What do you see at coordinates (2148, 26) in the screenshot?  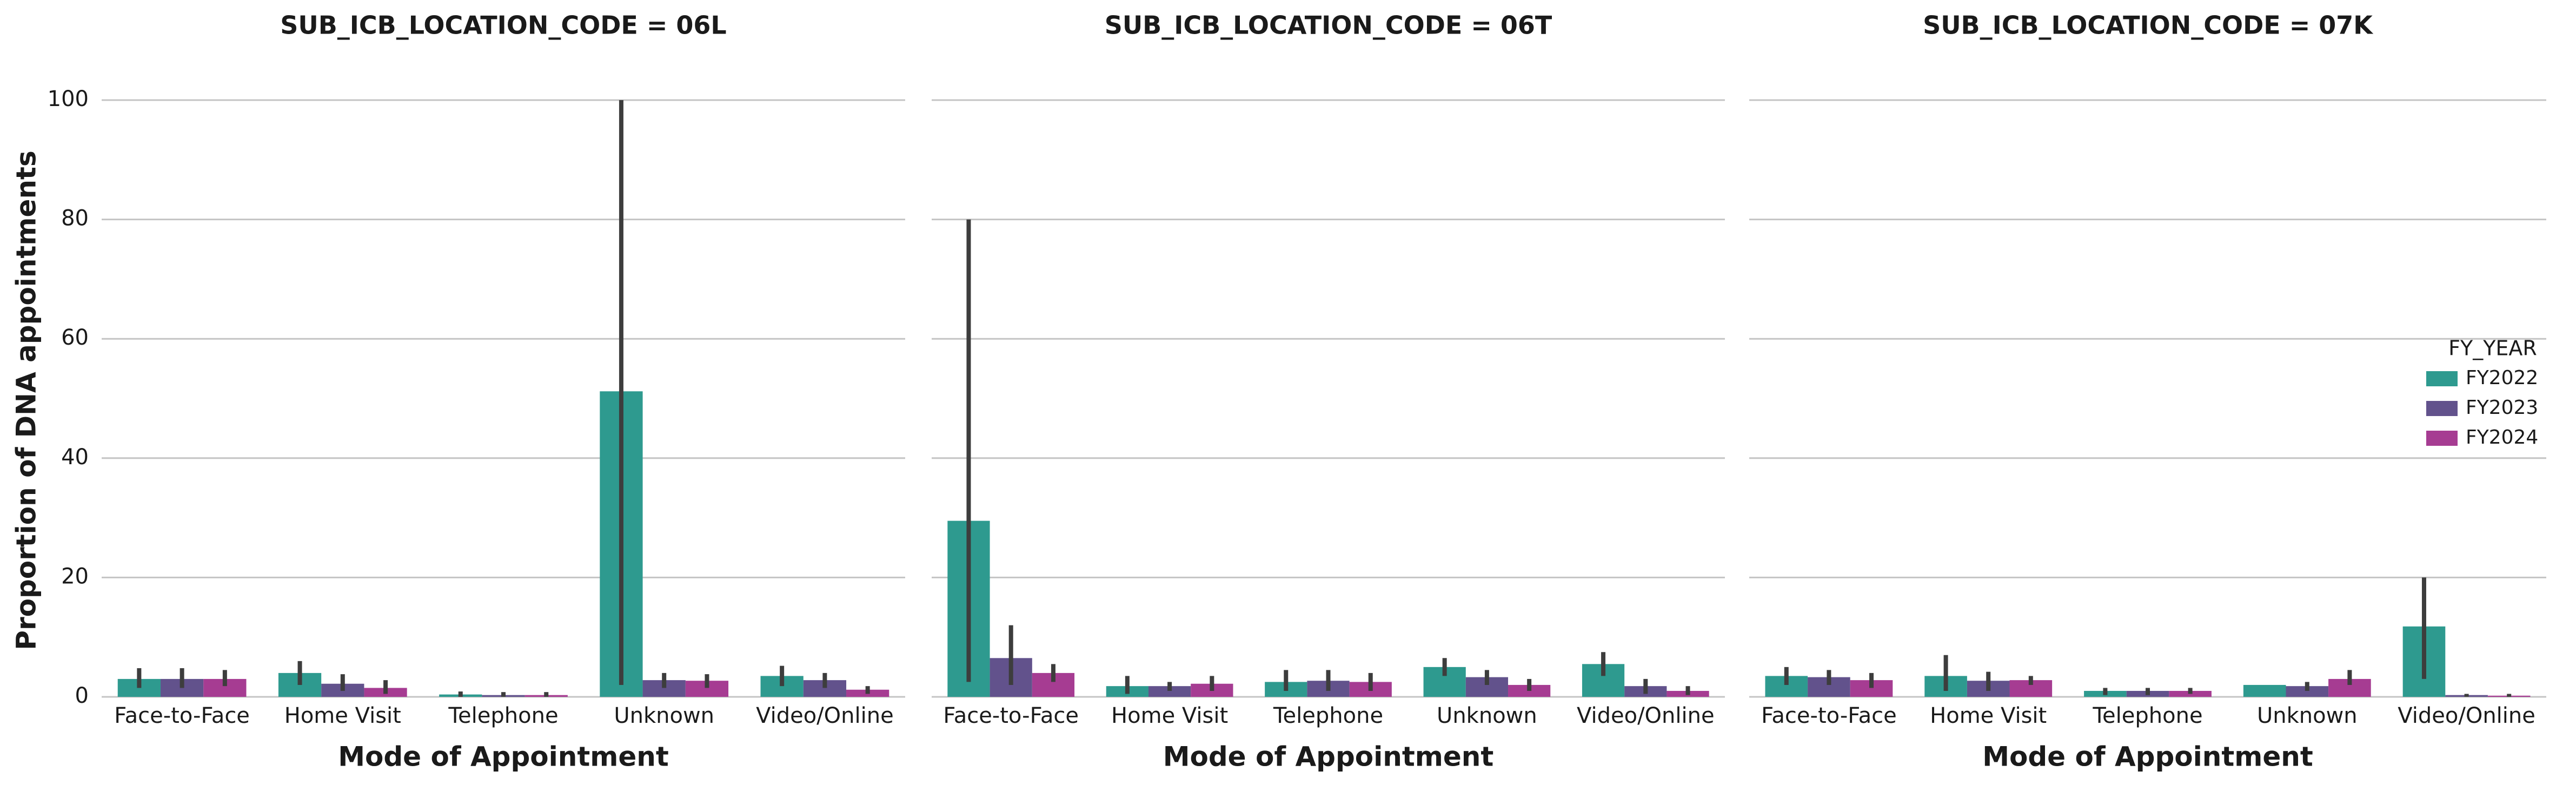 I see `panel-title: SUB_ICB_LOCATION_CODE = 07K` at bounding box center [2148, 26].